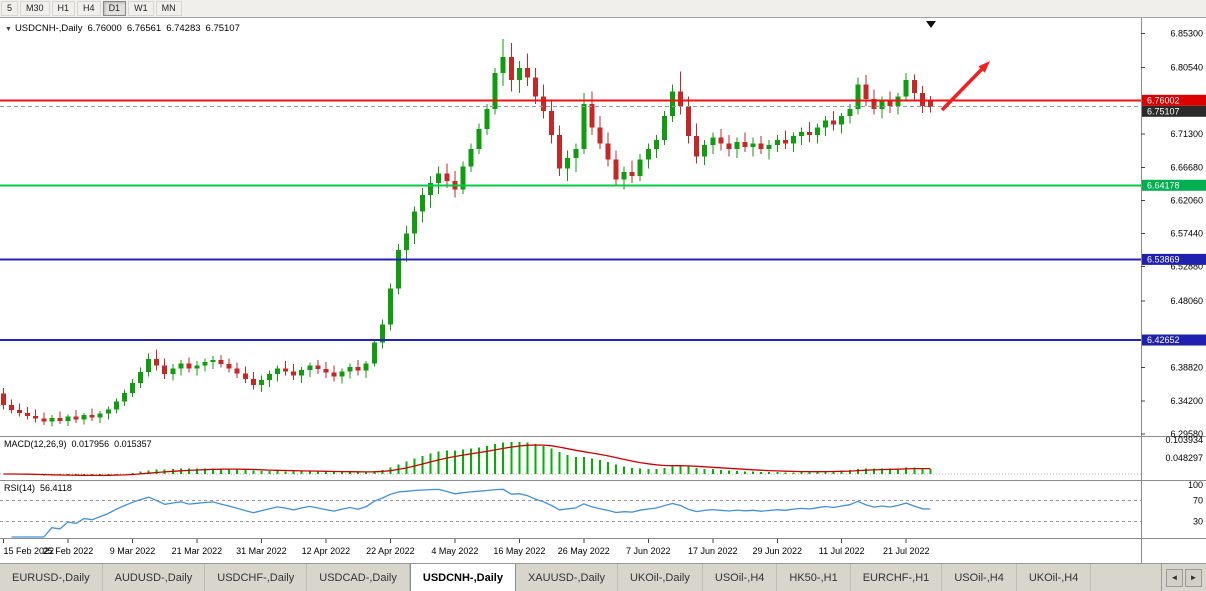  I want to click on price-badge-6.75107: 6.75107, so click(1174, 111).